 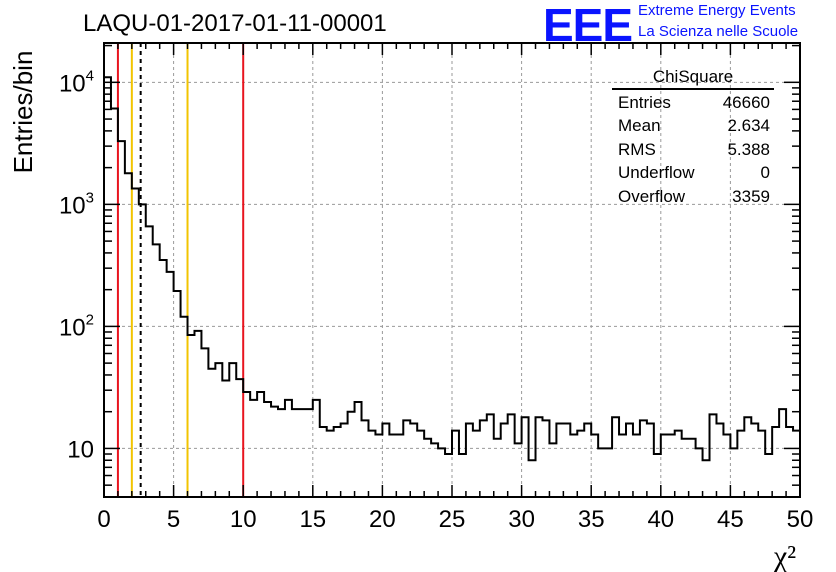 What do you see at coordinates (382, 519) in the screenshot?
I see `x-tick-label: 20` at bounding box center [382, 519].